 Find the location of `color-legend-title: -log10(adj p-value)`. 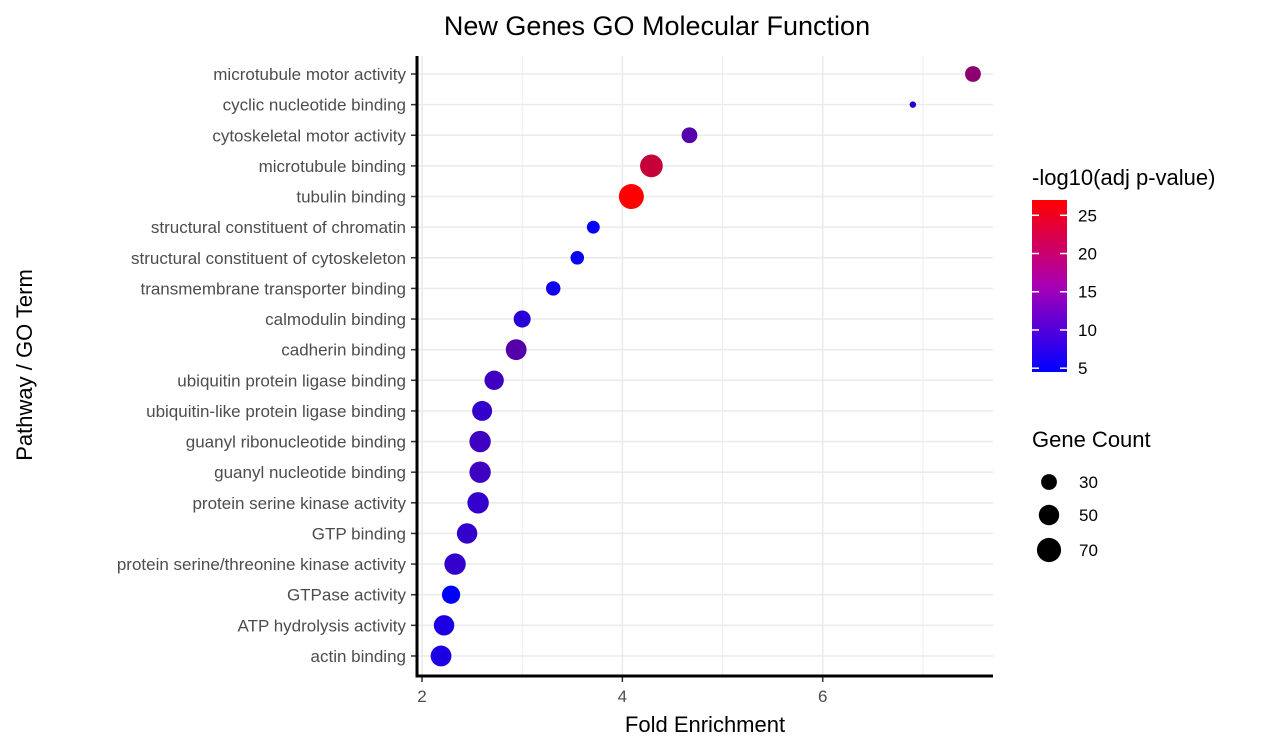

color-legend-title: -log10(adj p-value) is located at coordinates (1123, 177).